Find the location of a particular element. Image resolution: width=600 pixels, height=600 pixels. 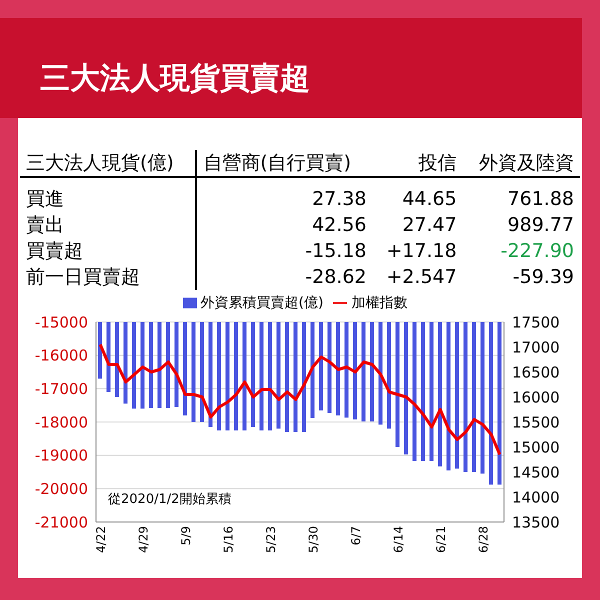

y-tick-label: -17000 is located at coordinates (61, 389).